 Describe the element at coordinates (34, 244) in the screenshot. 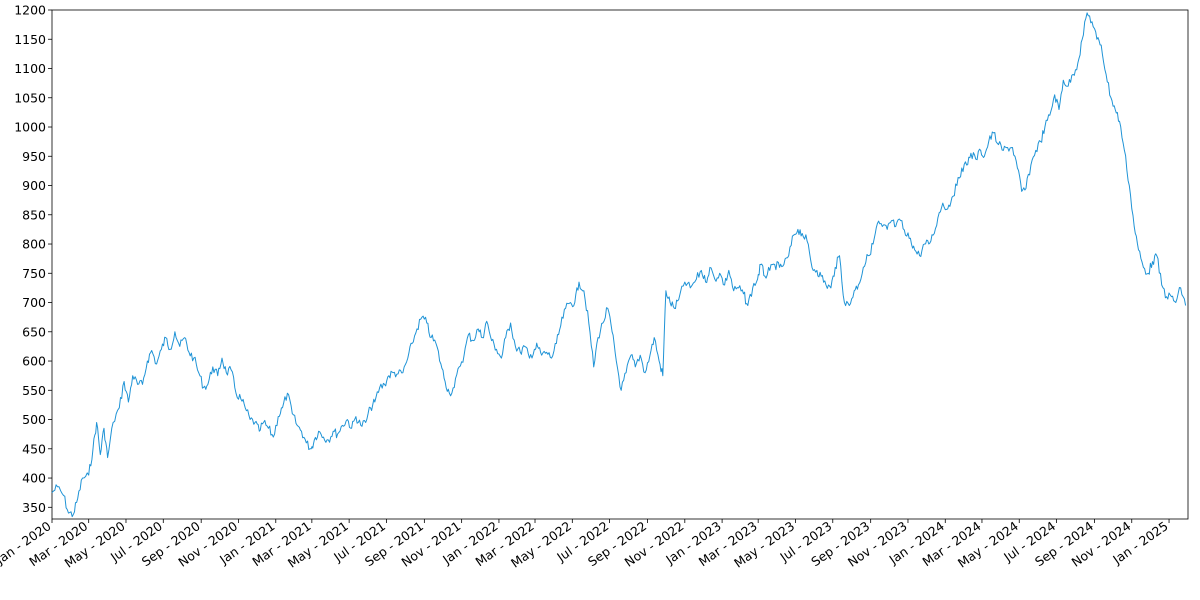

I see `y-tick-label: 800` at that location.